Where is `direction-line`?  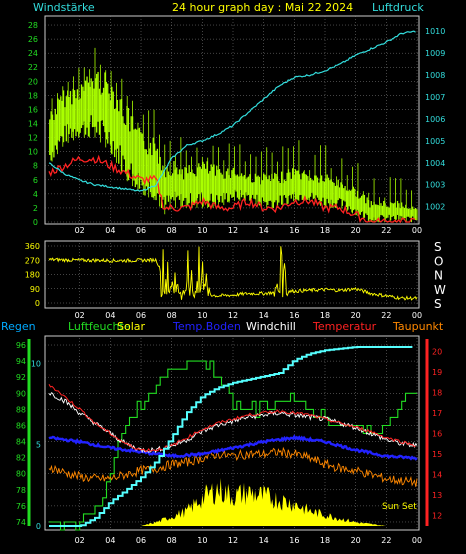
direction-line is located at coordinates (233, 273).